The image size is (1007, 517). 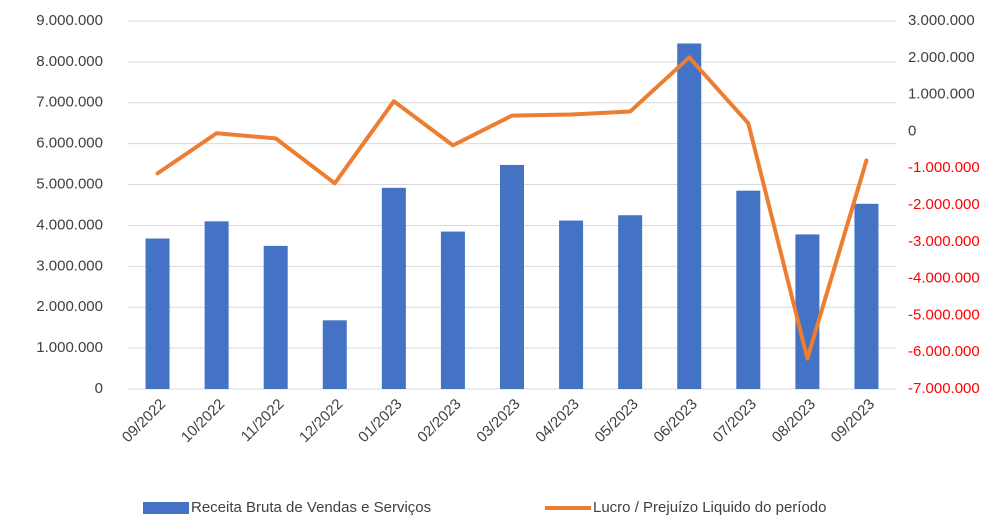 I want to click on legend-swatch, so click(x=166, y=508).